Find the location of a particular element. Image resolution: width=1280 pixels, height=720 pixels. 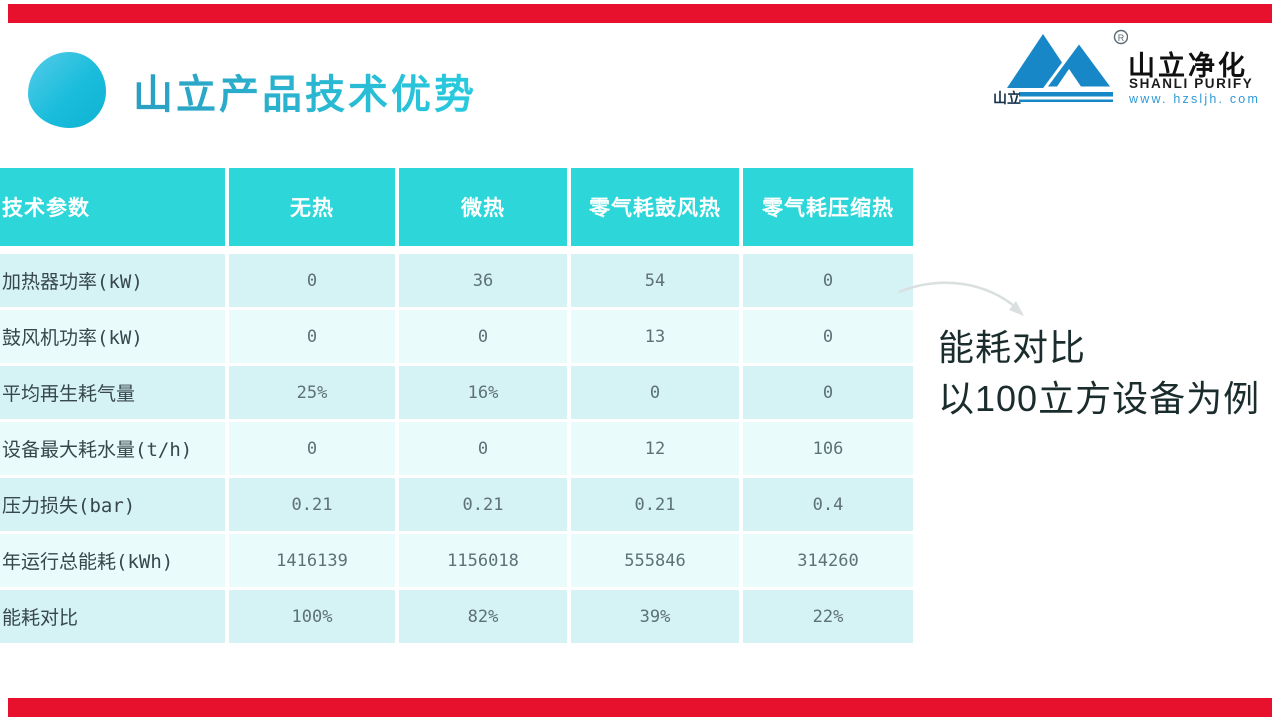

table-cell: 39% is located at coordinates (655, 616).